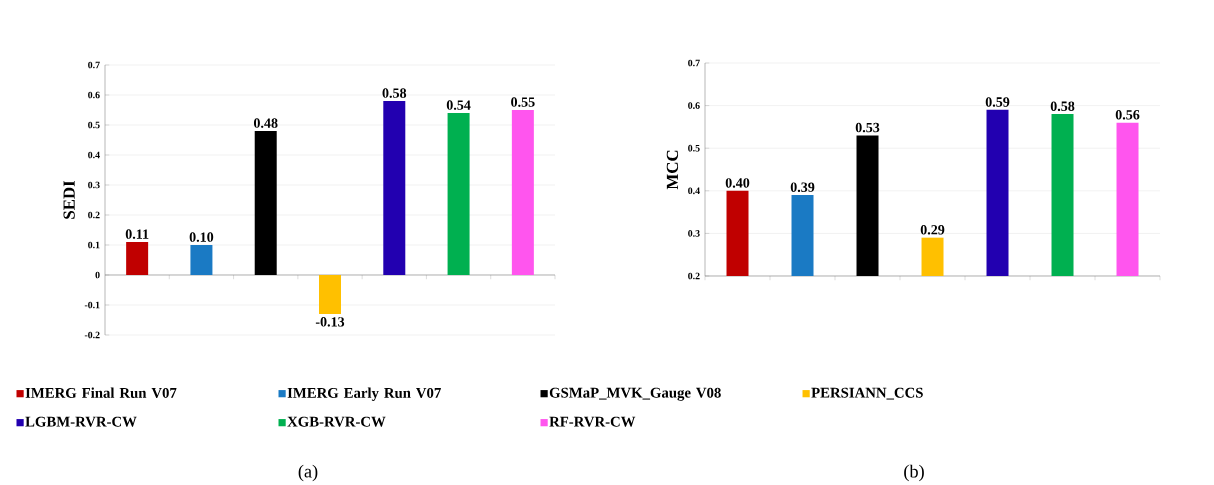  Describe the element at coordinates (94, 245) in the screenshot. I see `y-tick-label: 0.1` at that location.